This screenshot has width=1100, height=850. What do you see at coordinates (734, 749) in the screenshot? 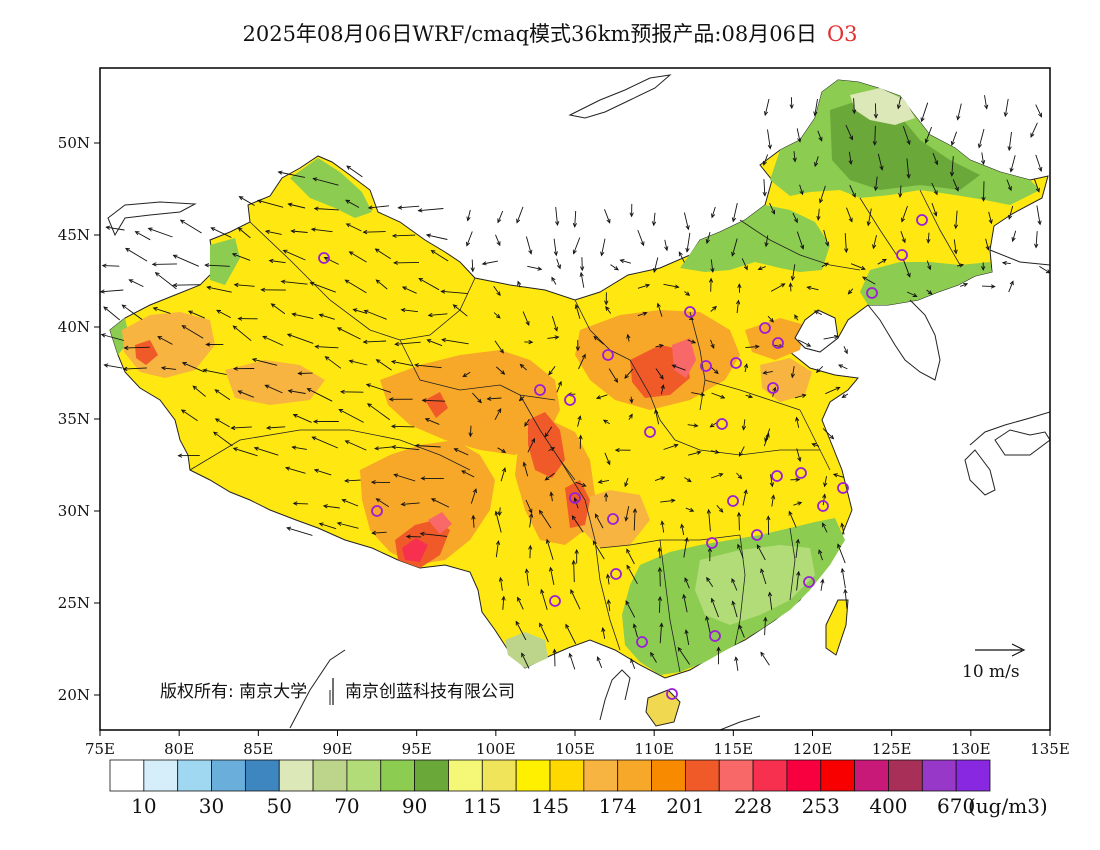
I see `lon-tick-label: 115E` at bounding box center [734, 749].